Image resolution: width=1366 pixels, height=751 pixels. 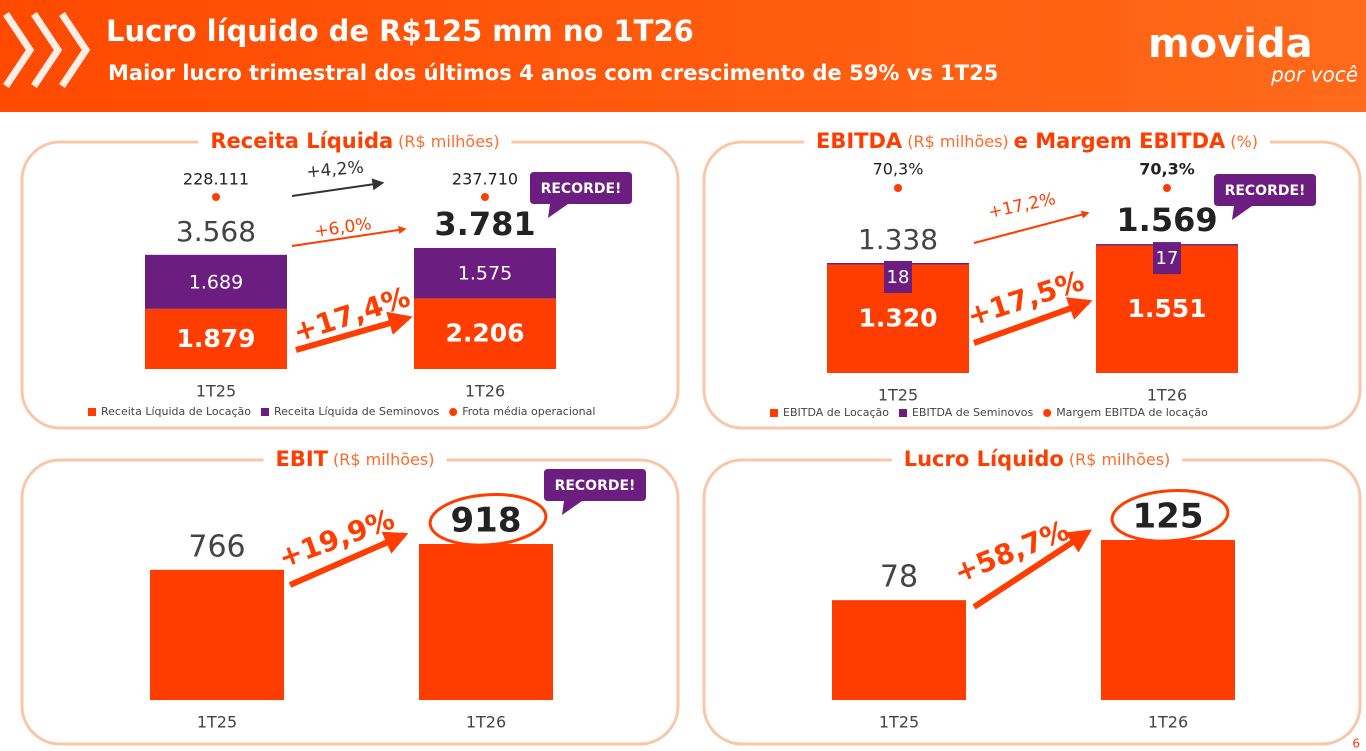 What do you see at coordinates (836, 412) in the screenshot?
I see `legend-label: EBITDA de Locação` at bounding box center [836, 412].